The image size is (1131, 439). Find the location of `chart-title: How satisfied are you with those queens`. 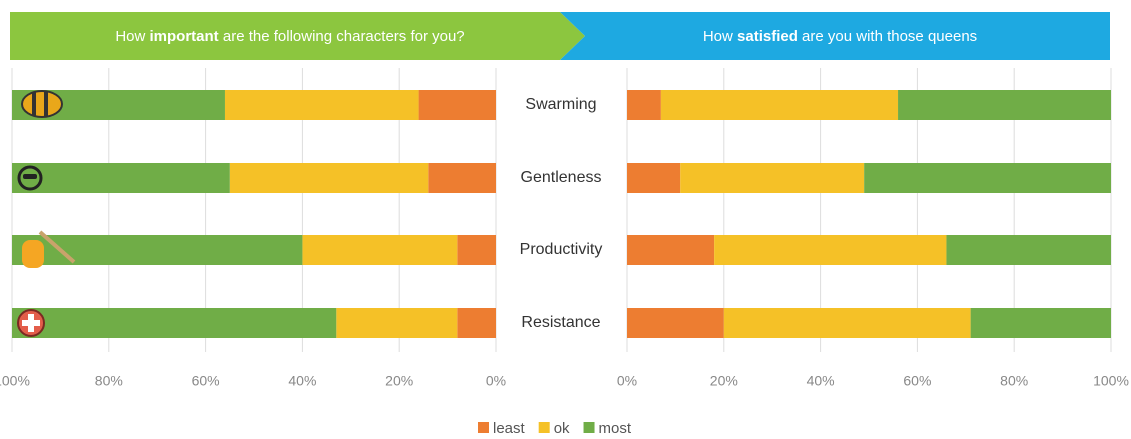

chart-title: How satisfied are you with those queens is located at coordinates (840, 36).